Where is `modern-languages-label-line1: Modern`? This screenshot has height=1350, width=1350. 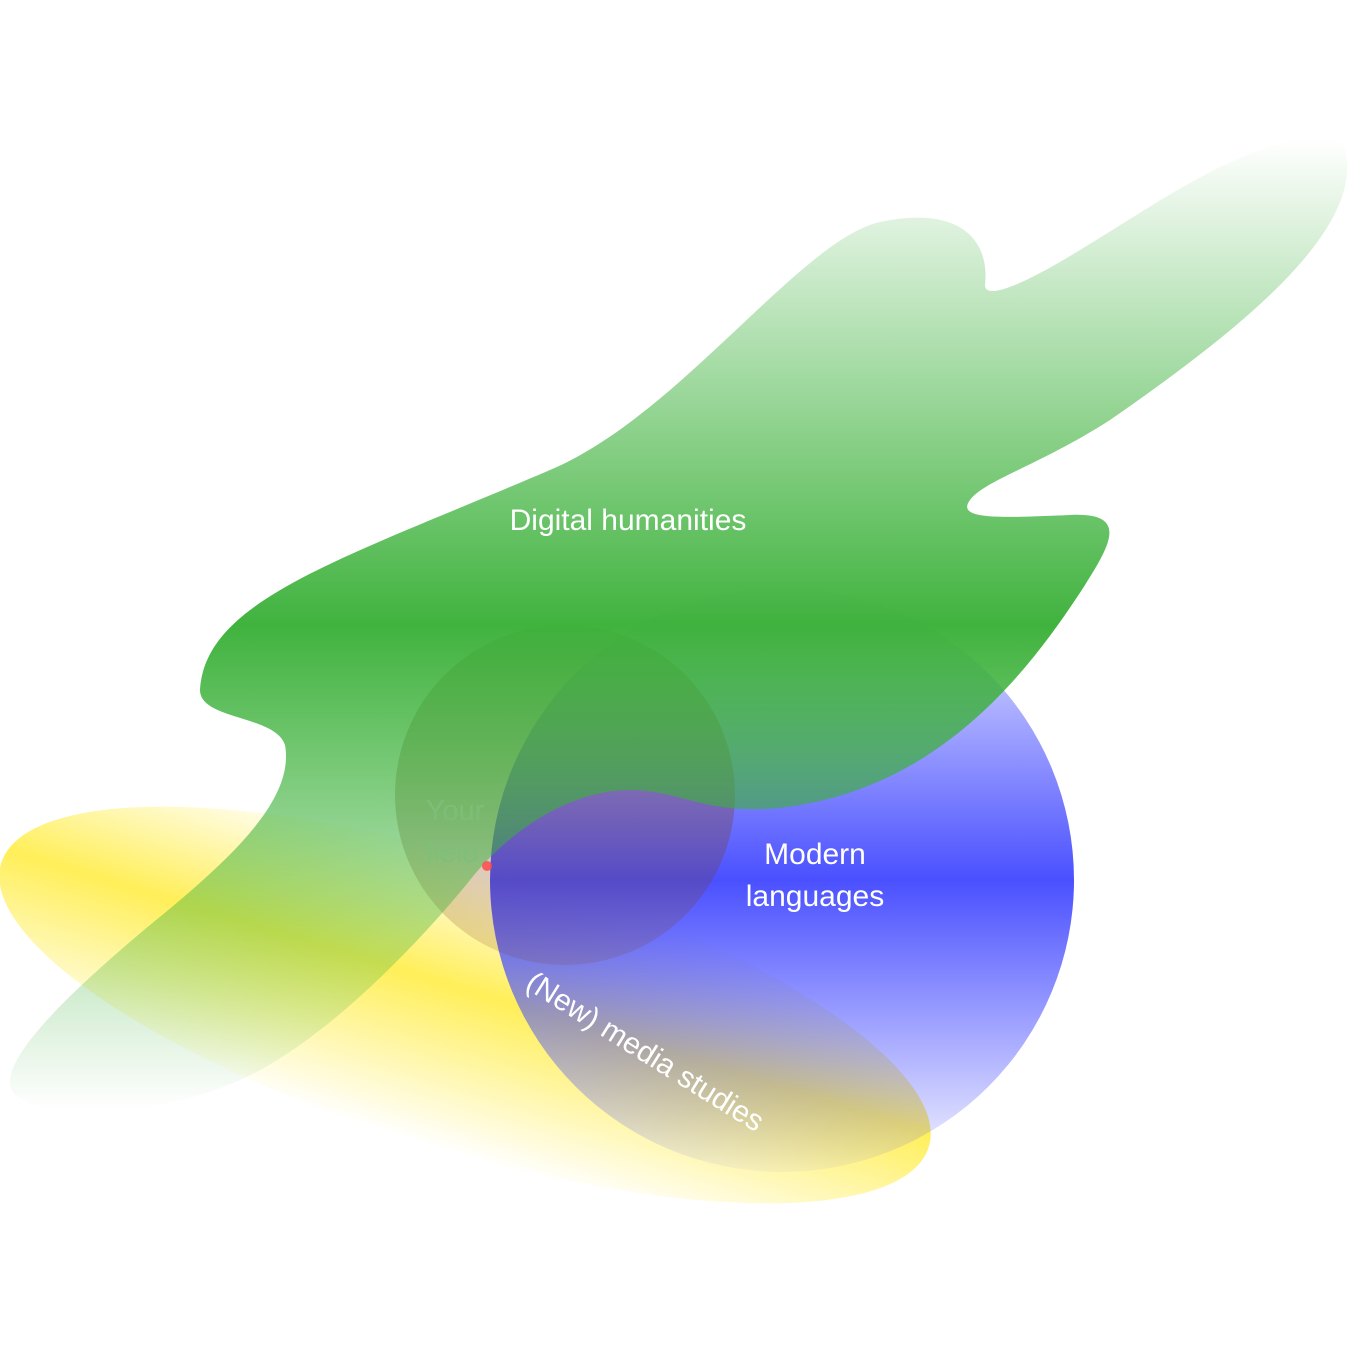 modern-languages-label-line1: Modern is located at coordinates (815, 854).